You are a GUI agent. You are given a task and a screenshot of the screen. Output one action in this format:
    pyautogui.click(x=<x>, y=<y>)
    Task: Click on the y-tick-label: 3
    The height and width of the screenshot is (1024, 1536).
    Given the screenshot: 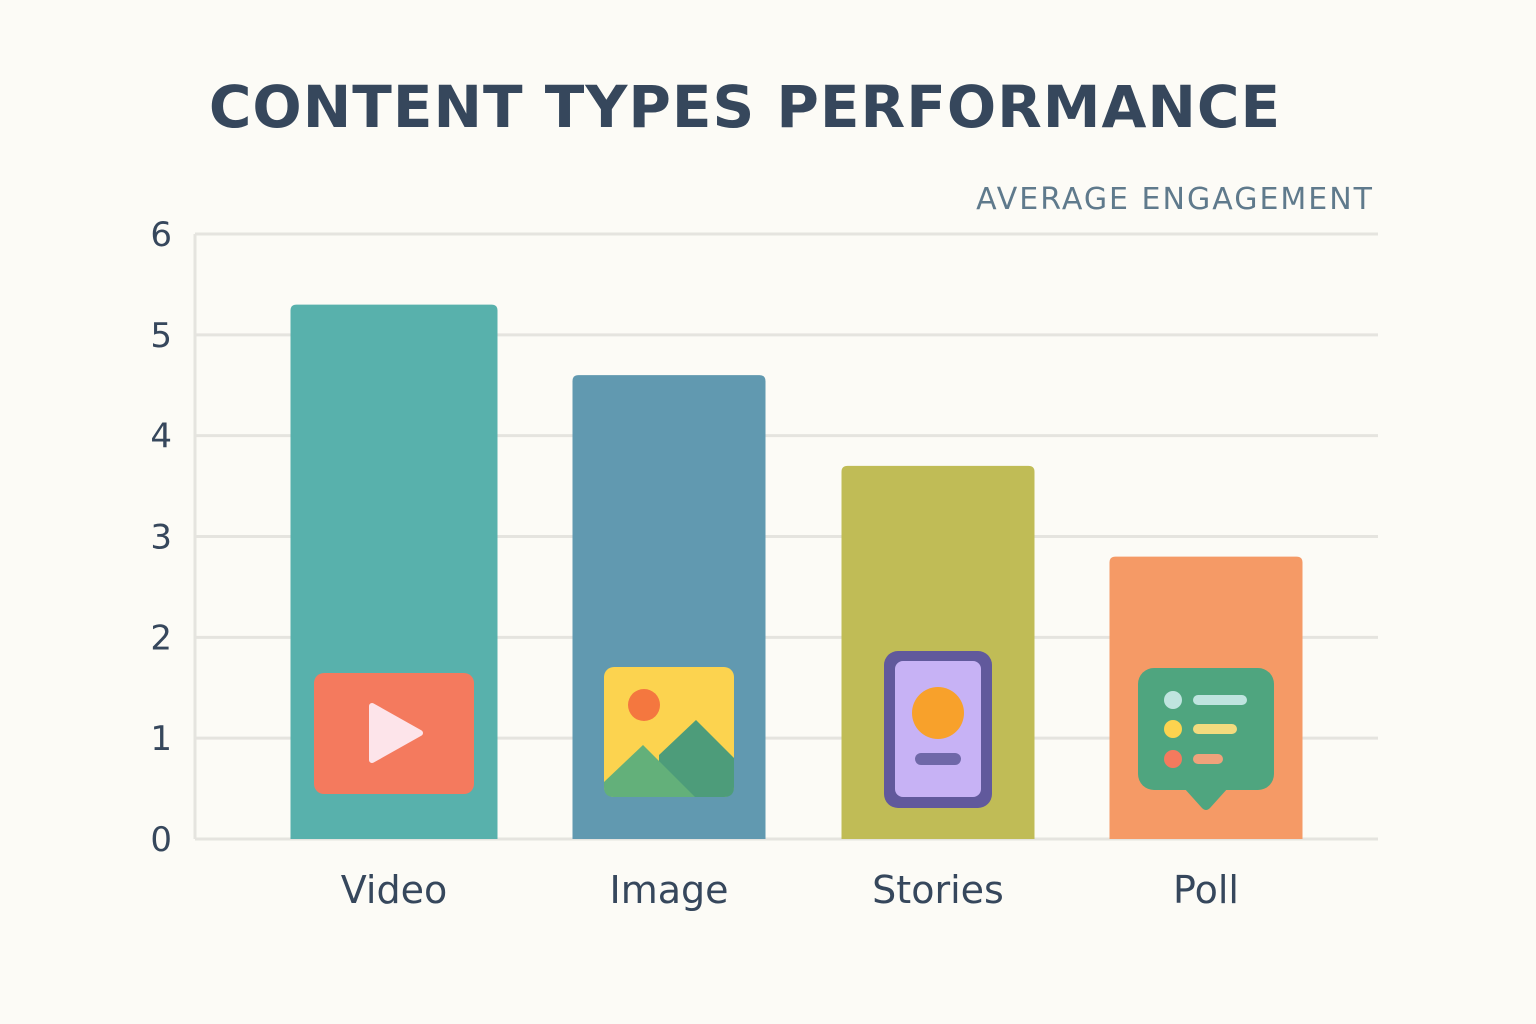 What is the action you would take?
    pyautogui.click(x=161, y=538)
    